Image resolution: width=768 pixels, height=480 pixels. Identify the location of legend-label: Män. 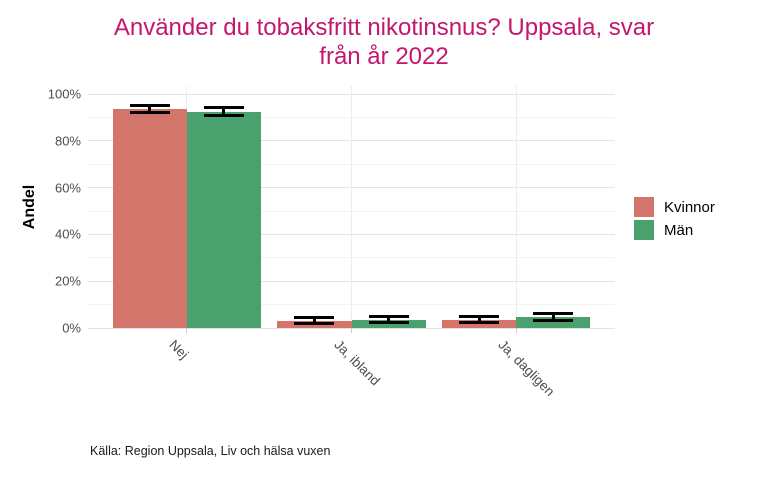
(679, 230).